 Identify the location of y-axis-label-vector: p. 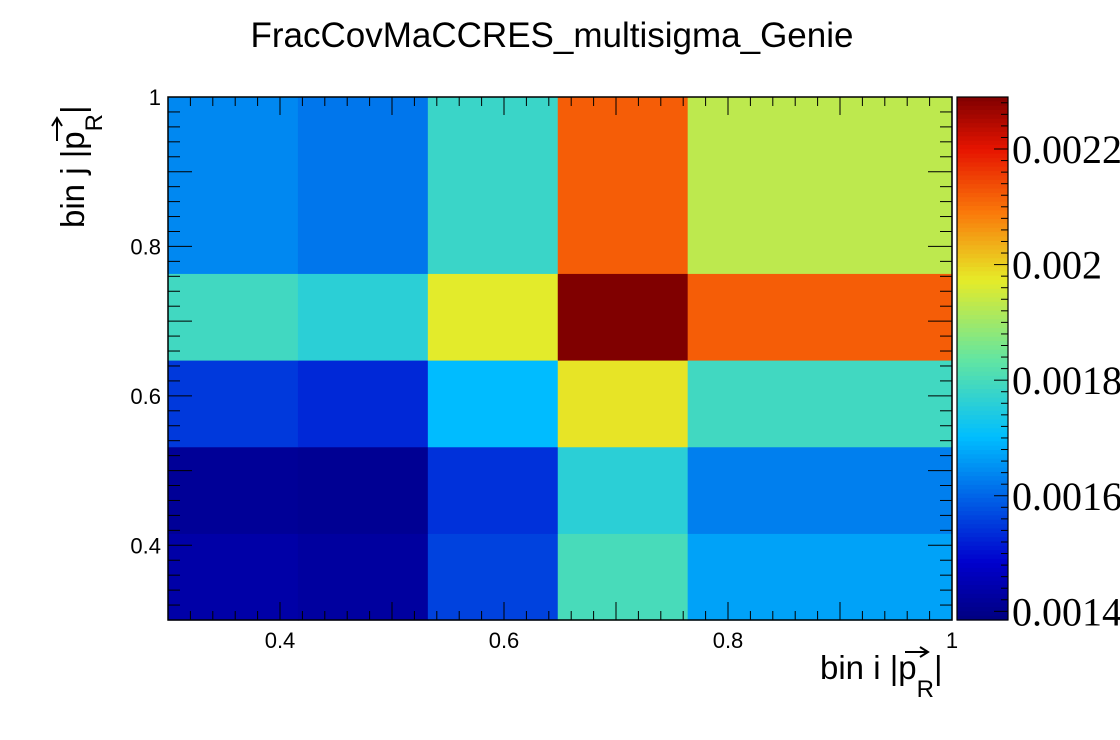
(72, 140).